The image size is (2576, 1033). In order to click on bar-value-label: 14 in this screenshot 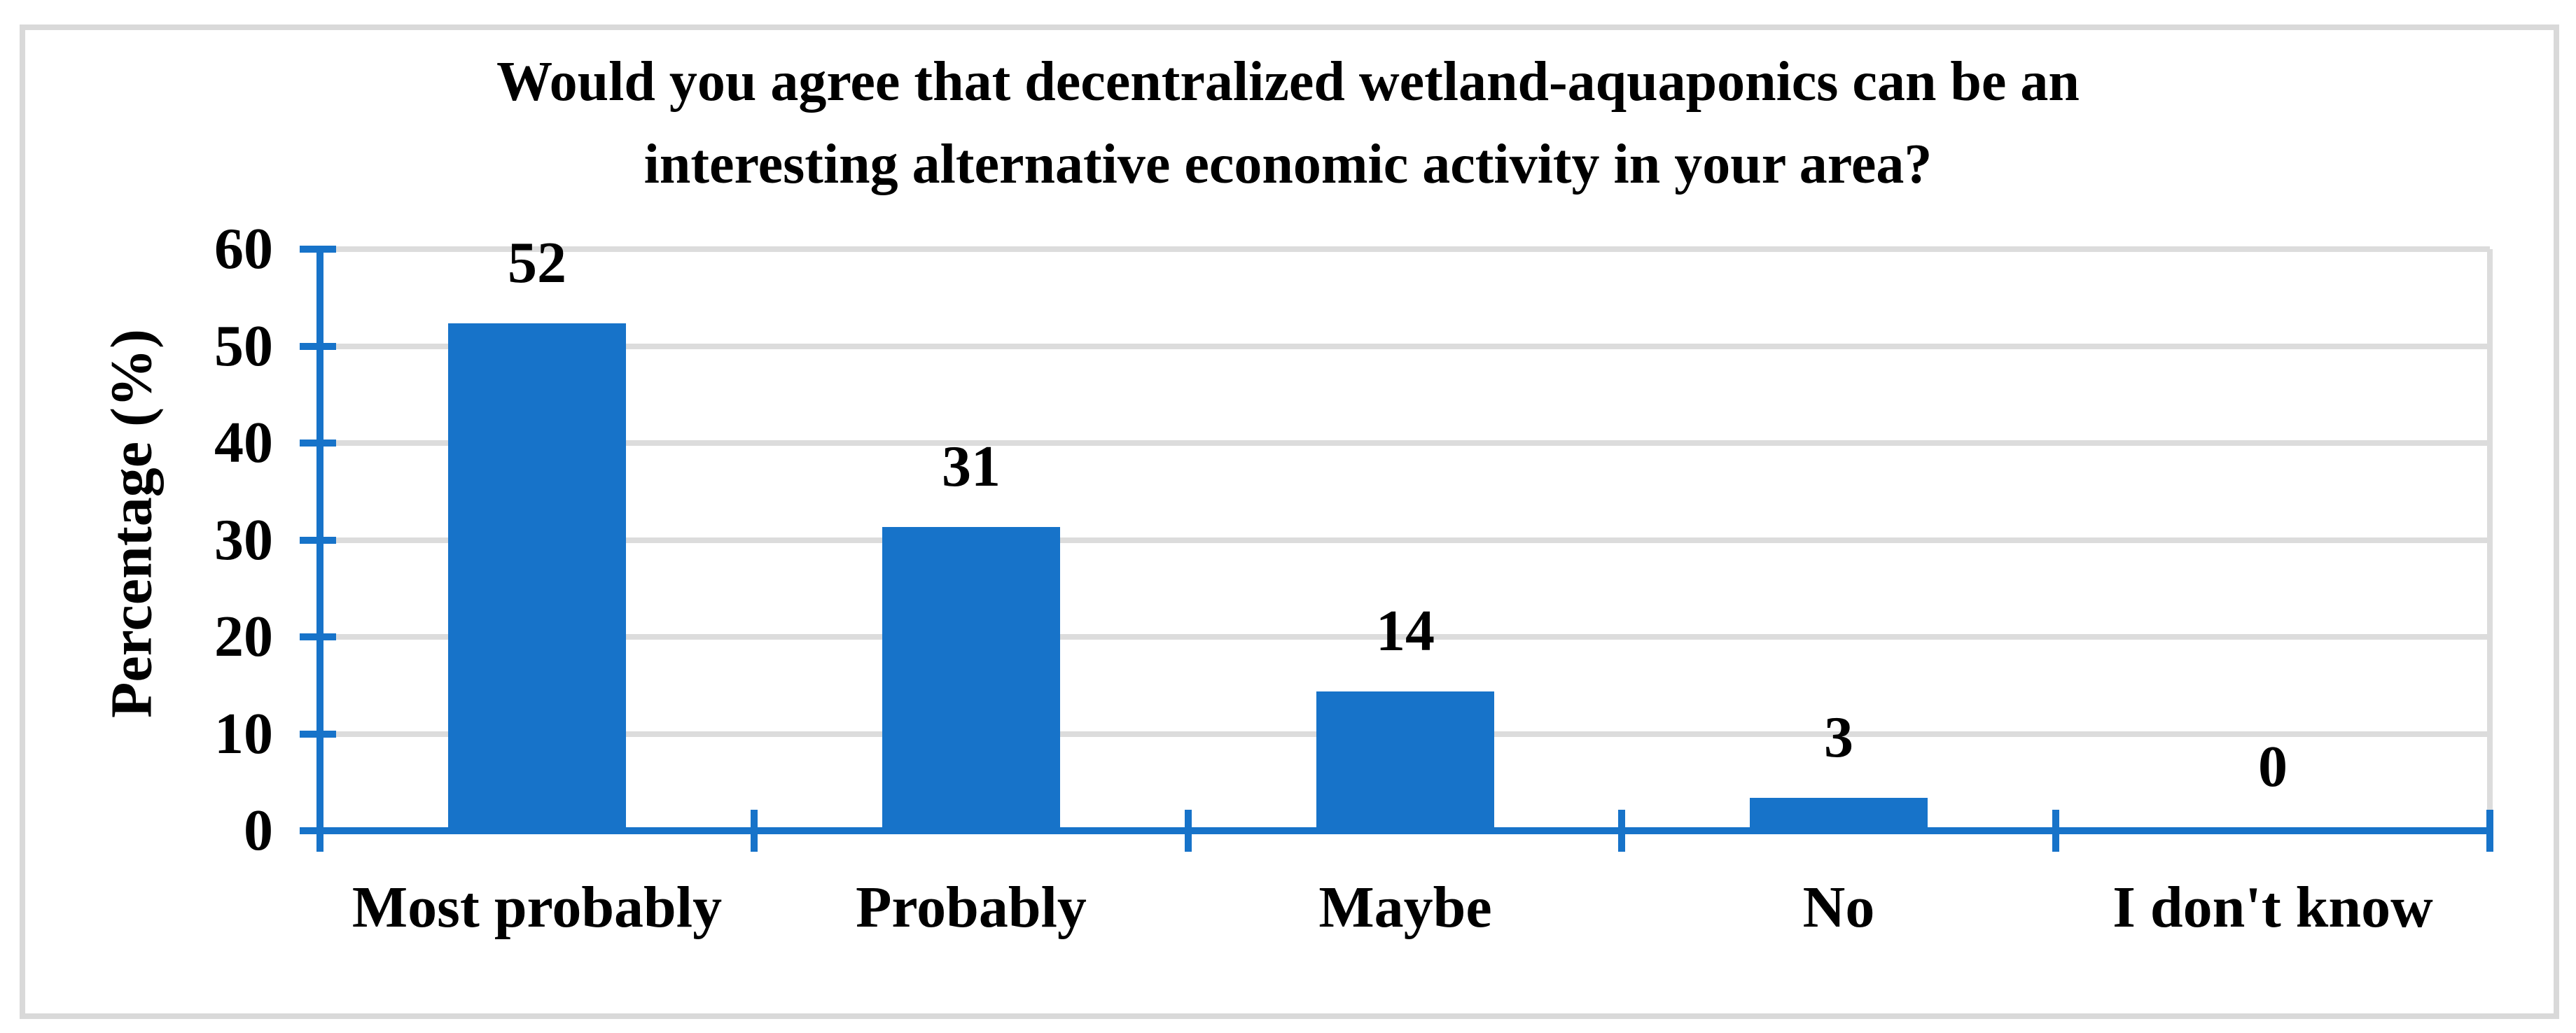, I will do `click(1405, 630)`.